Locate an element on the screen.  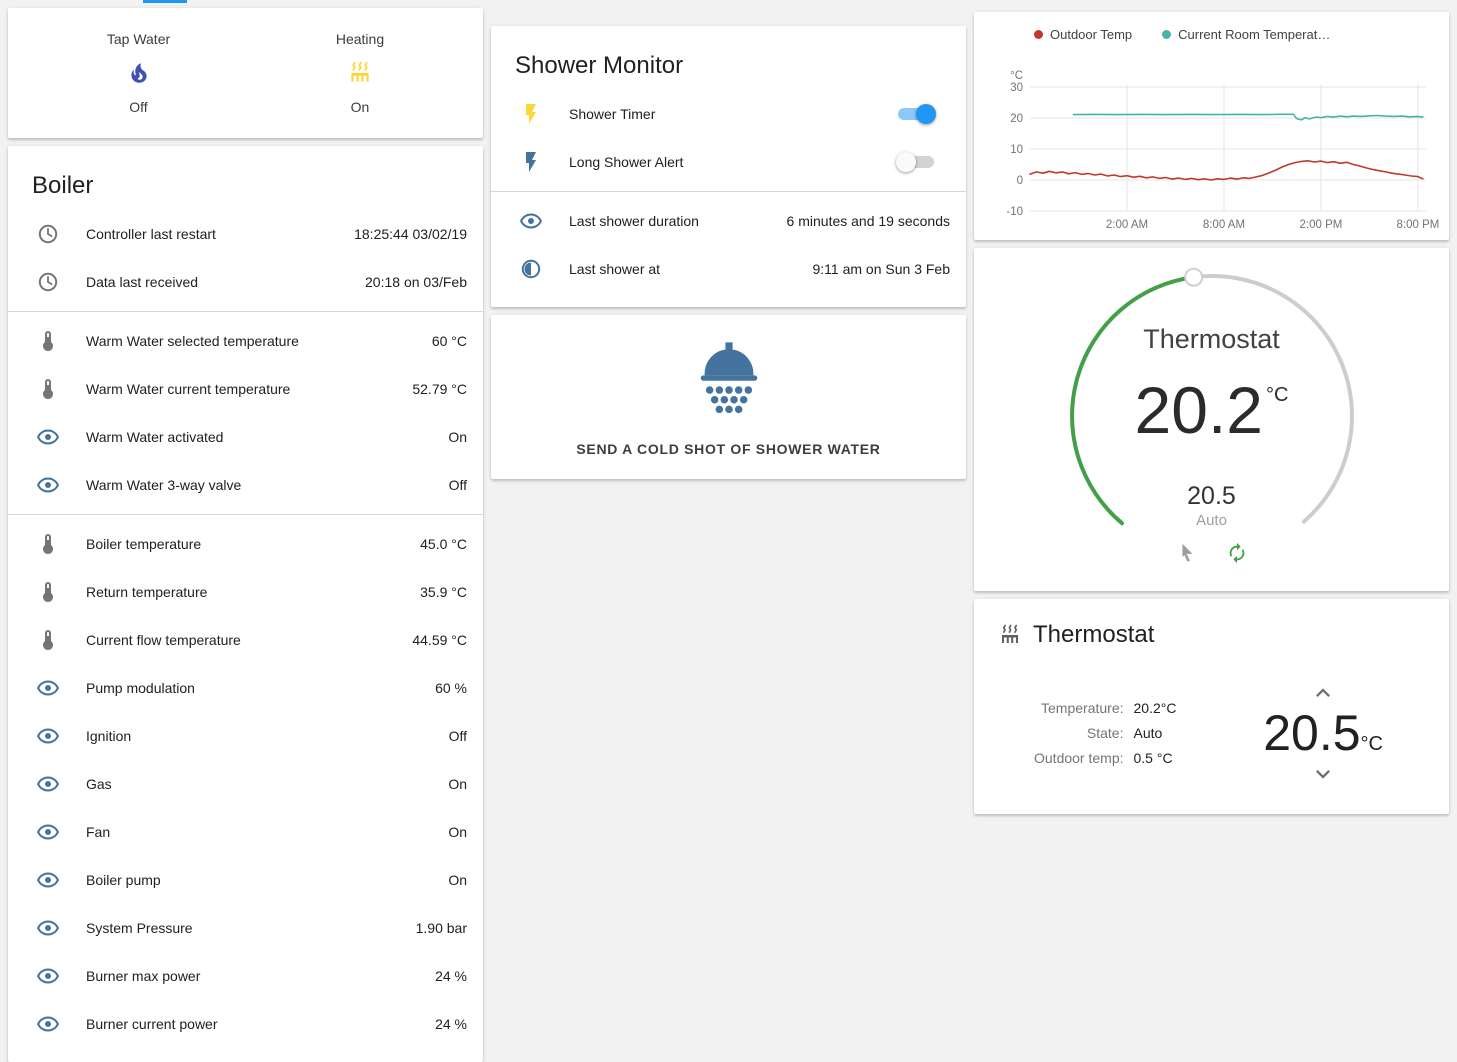
glance-card: Tap Water Off Heating On is located at coordinates (245, 73).